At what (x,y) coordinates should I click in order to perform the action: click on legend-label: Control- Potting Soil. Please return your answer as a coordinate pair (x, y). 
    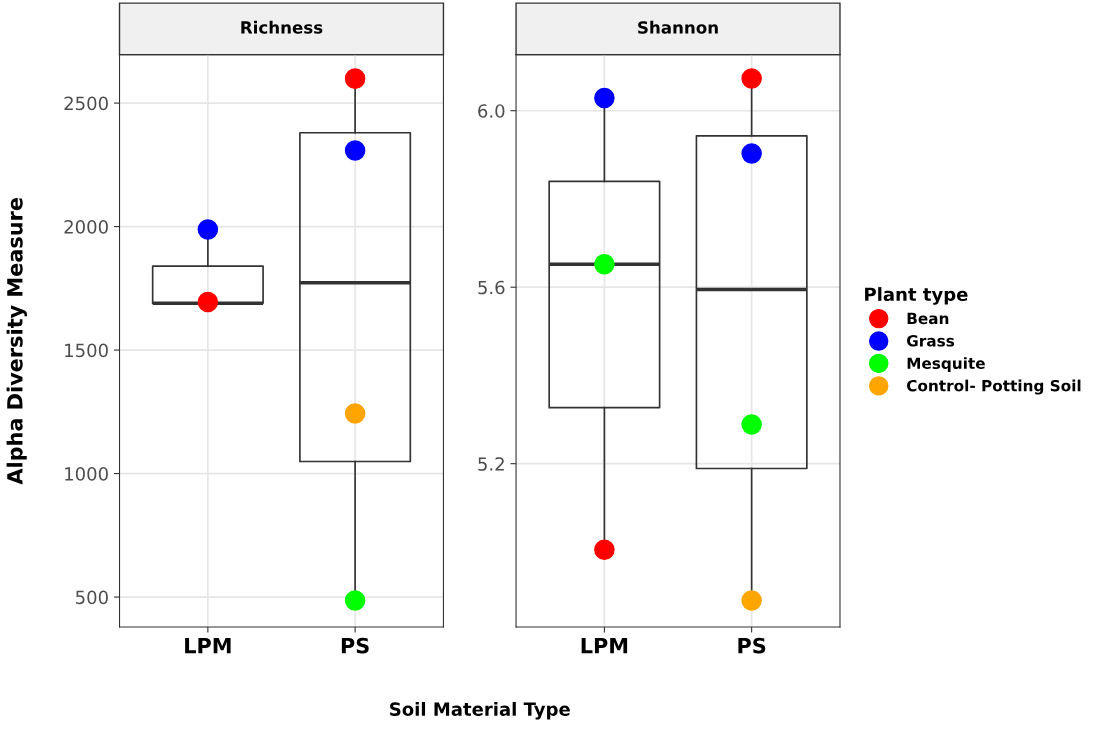
    Looking at the image, I should click on (993, 387).